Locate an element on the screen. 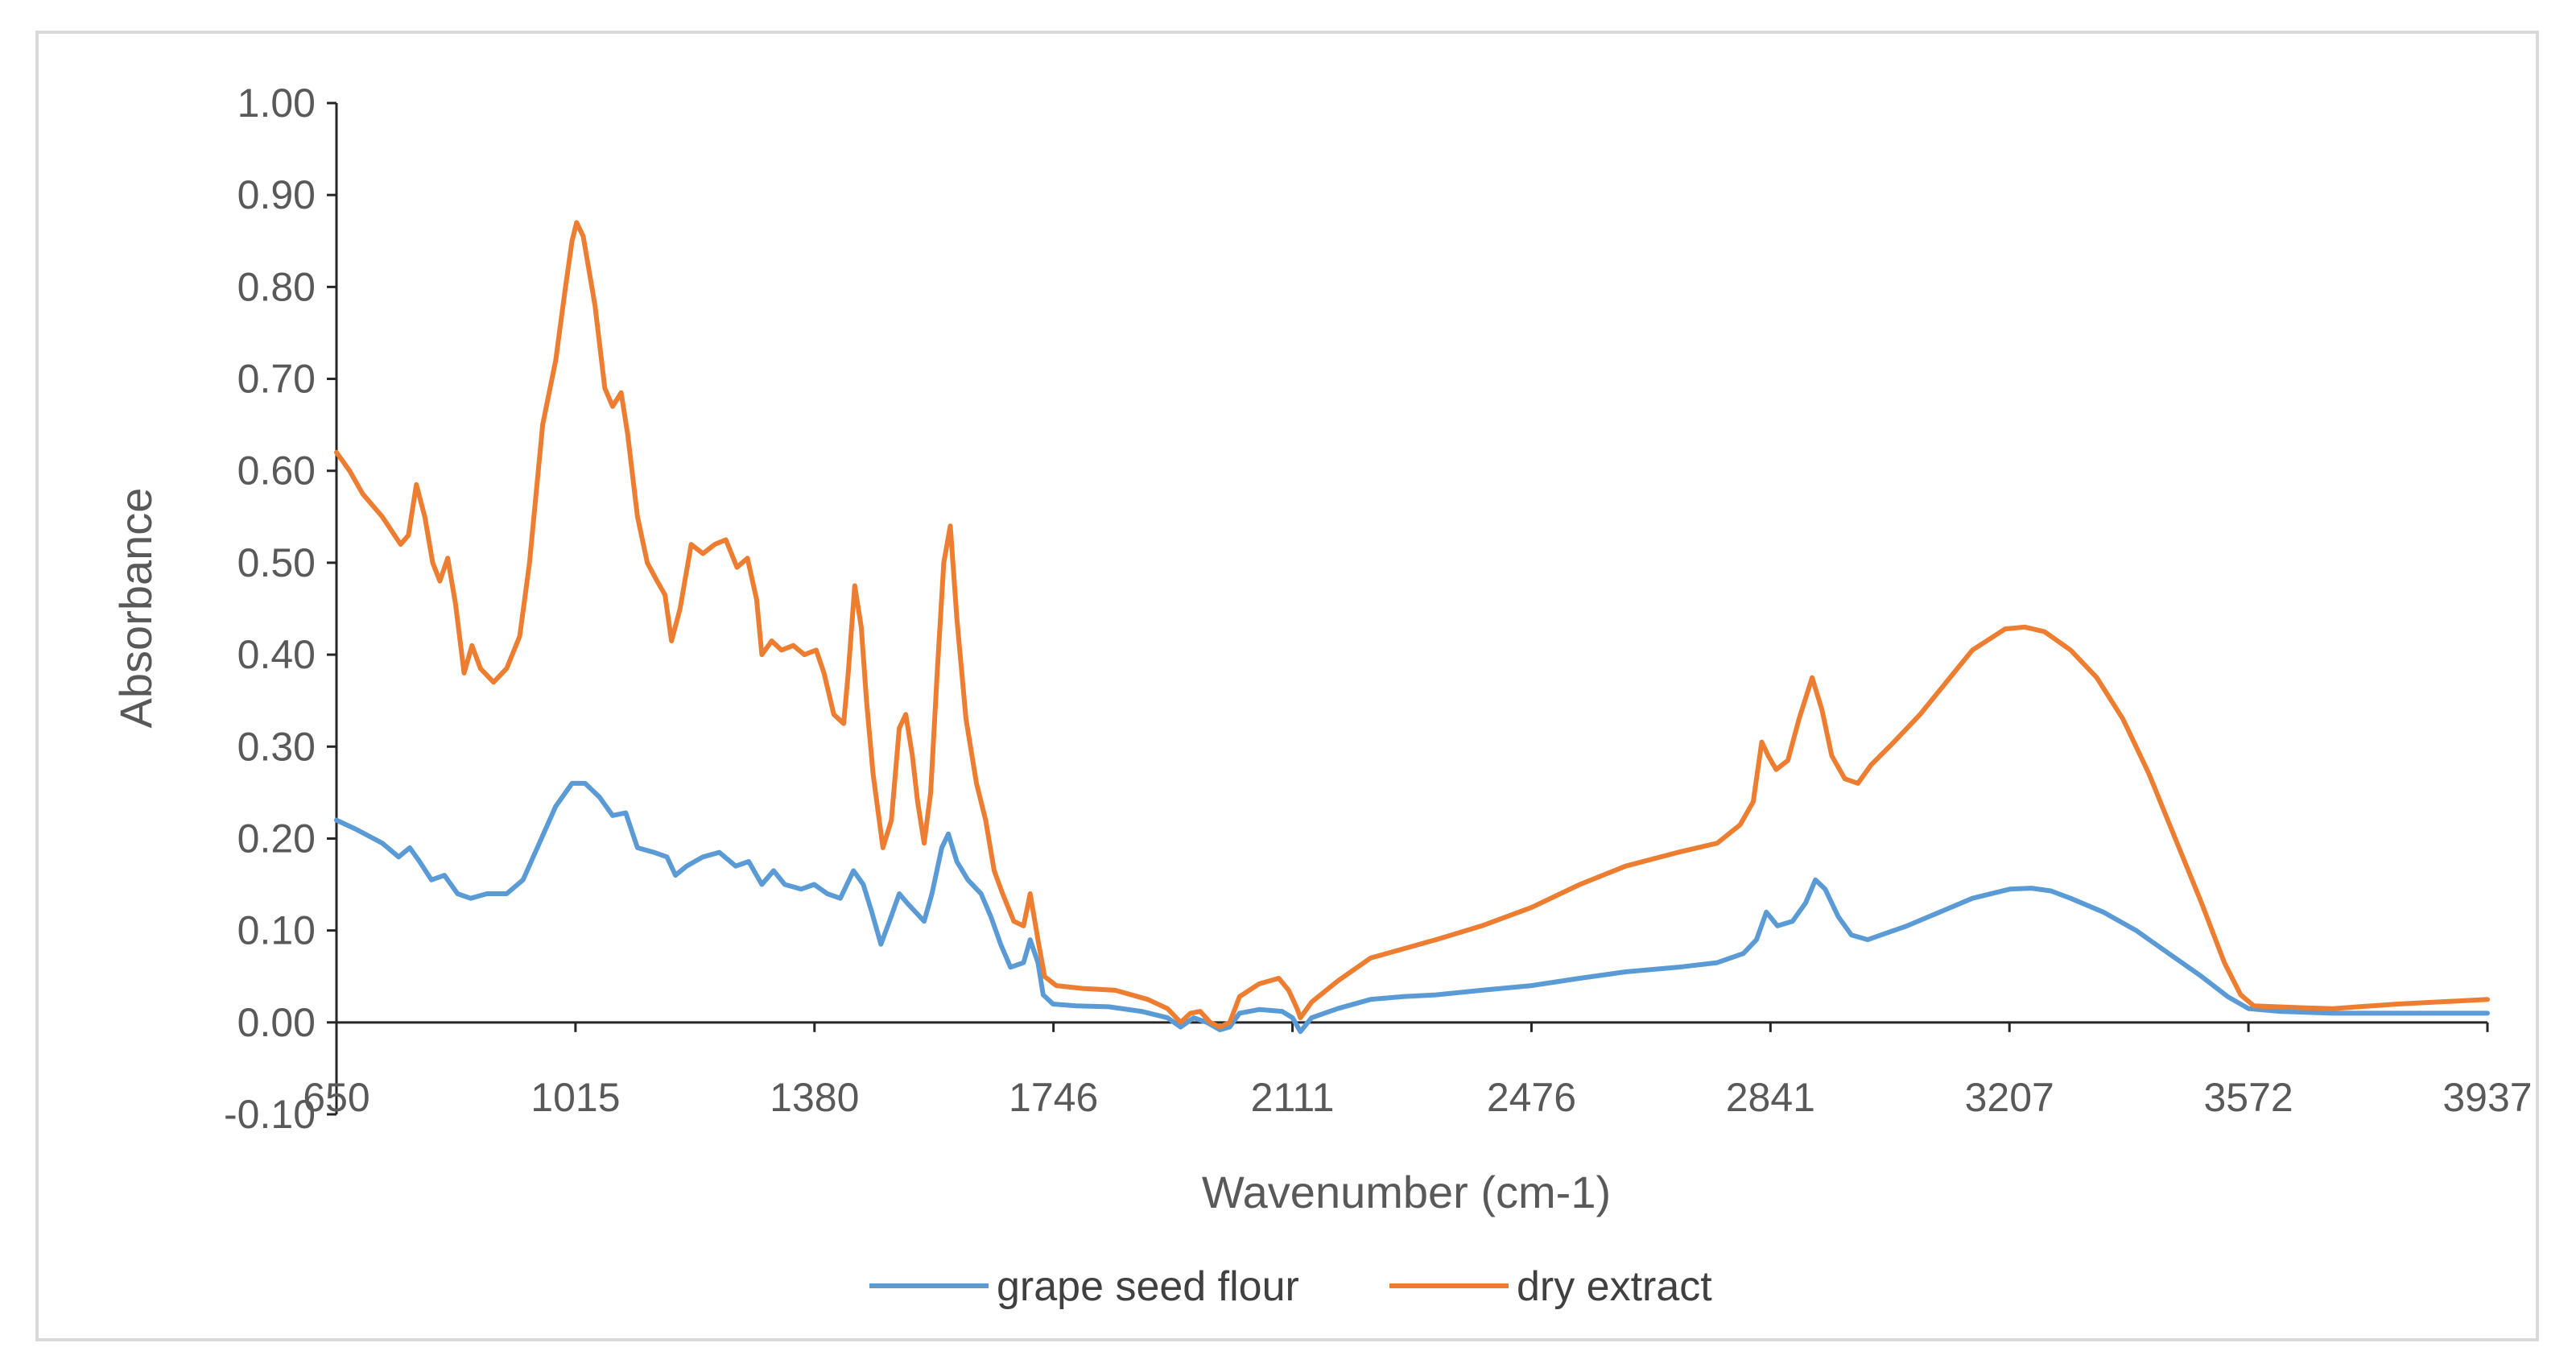 The height and width of the screenshot is (1372, 2576). x-tick-label: 3937 is located at coordinates (2487, 1097).